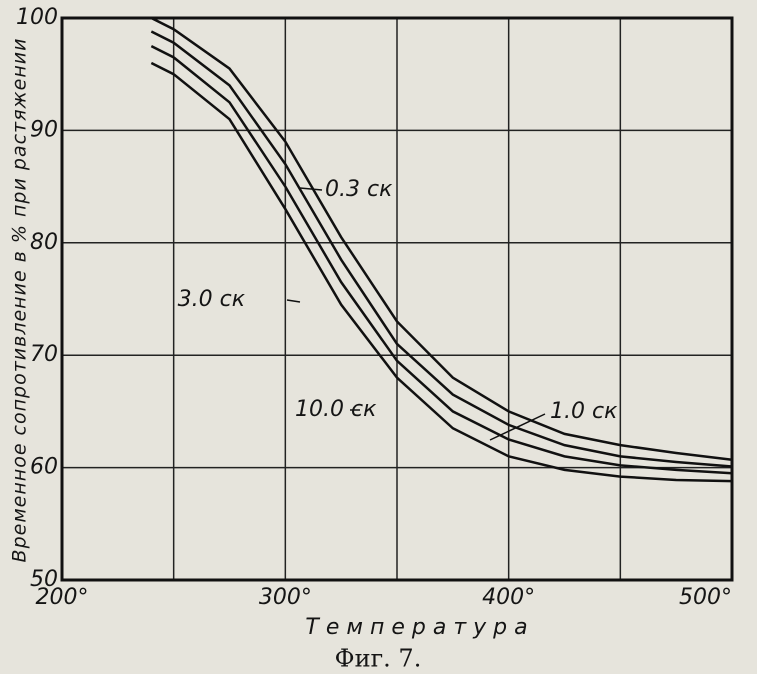 The width and height of the screenshot is (757, 674). Describe the element at coordinates (419, 627) in the screenshot. I see `x-axis-label: Температура` at that location.